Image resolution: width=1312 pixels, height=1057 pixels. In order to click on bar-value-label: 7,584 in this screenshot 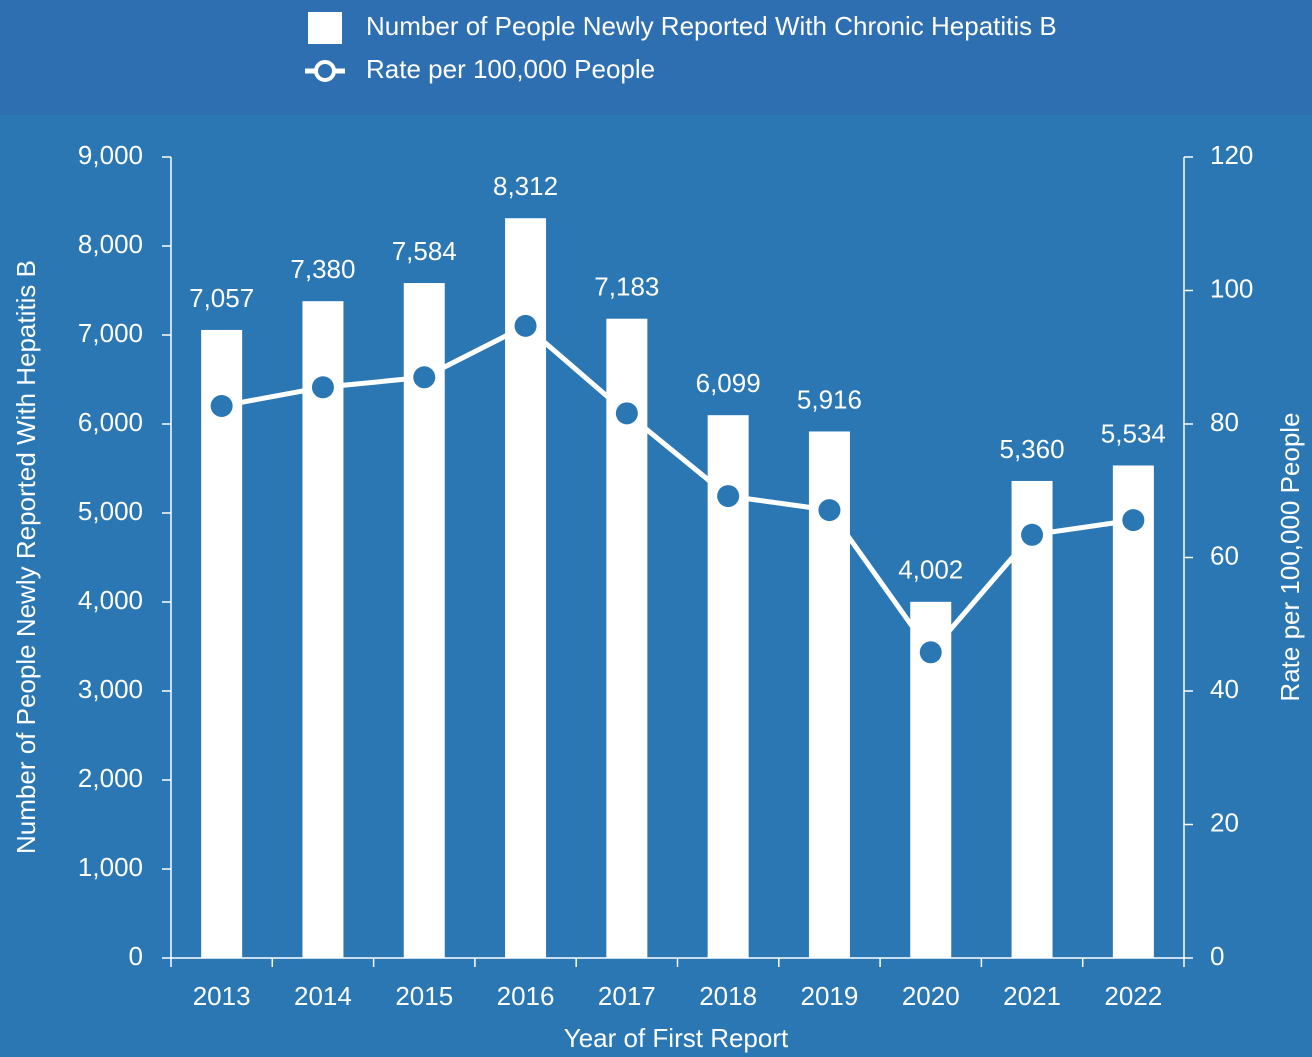, I will do `click(424, 251)`.